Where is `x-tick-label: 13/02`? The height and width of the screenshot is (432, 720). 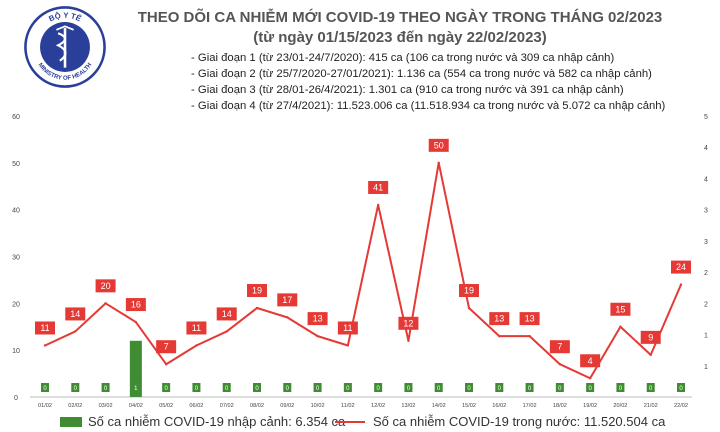 x-tick-label: 13/02 is located at coordinates (408, 406).